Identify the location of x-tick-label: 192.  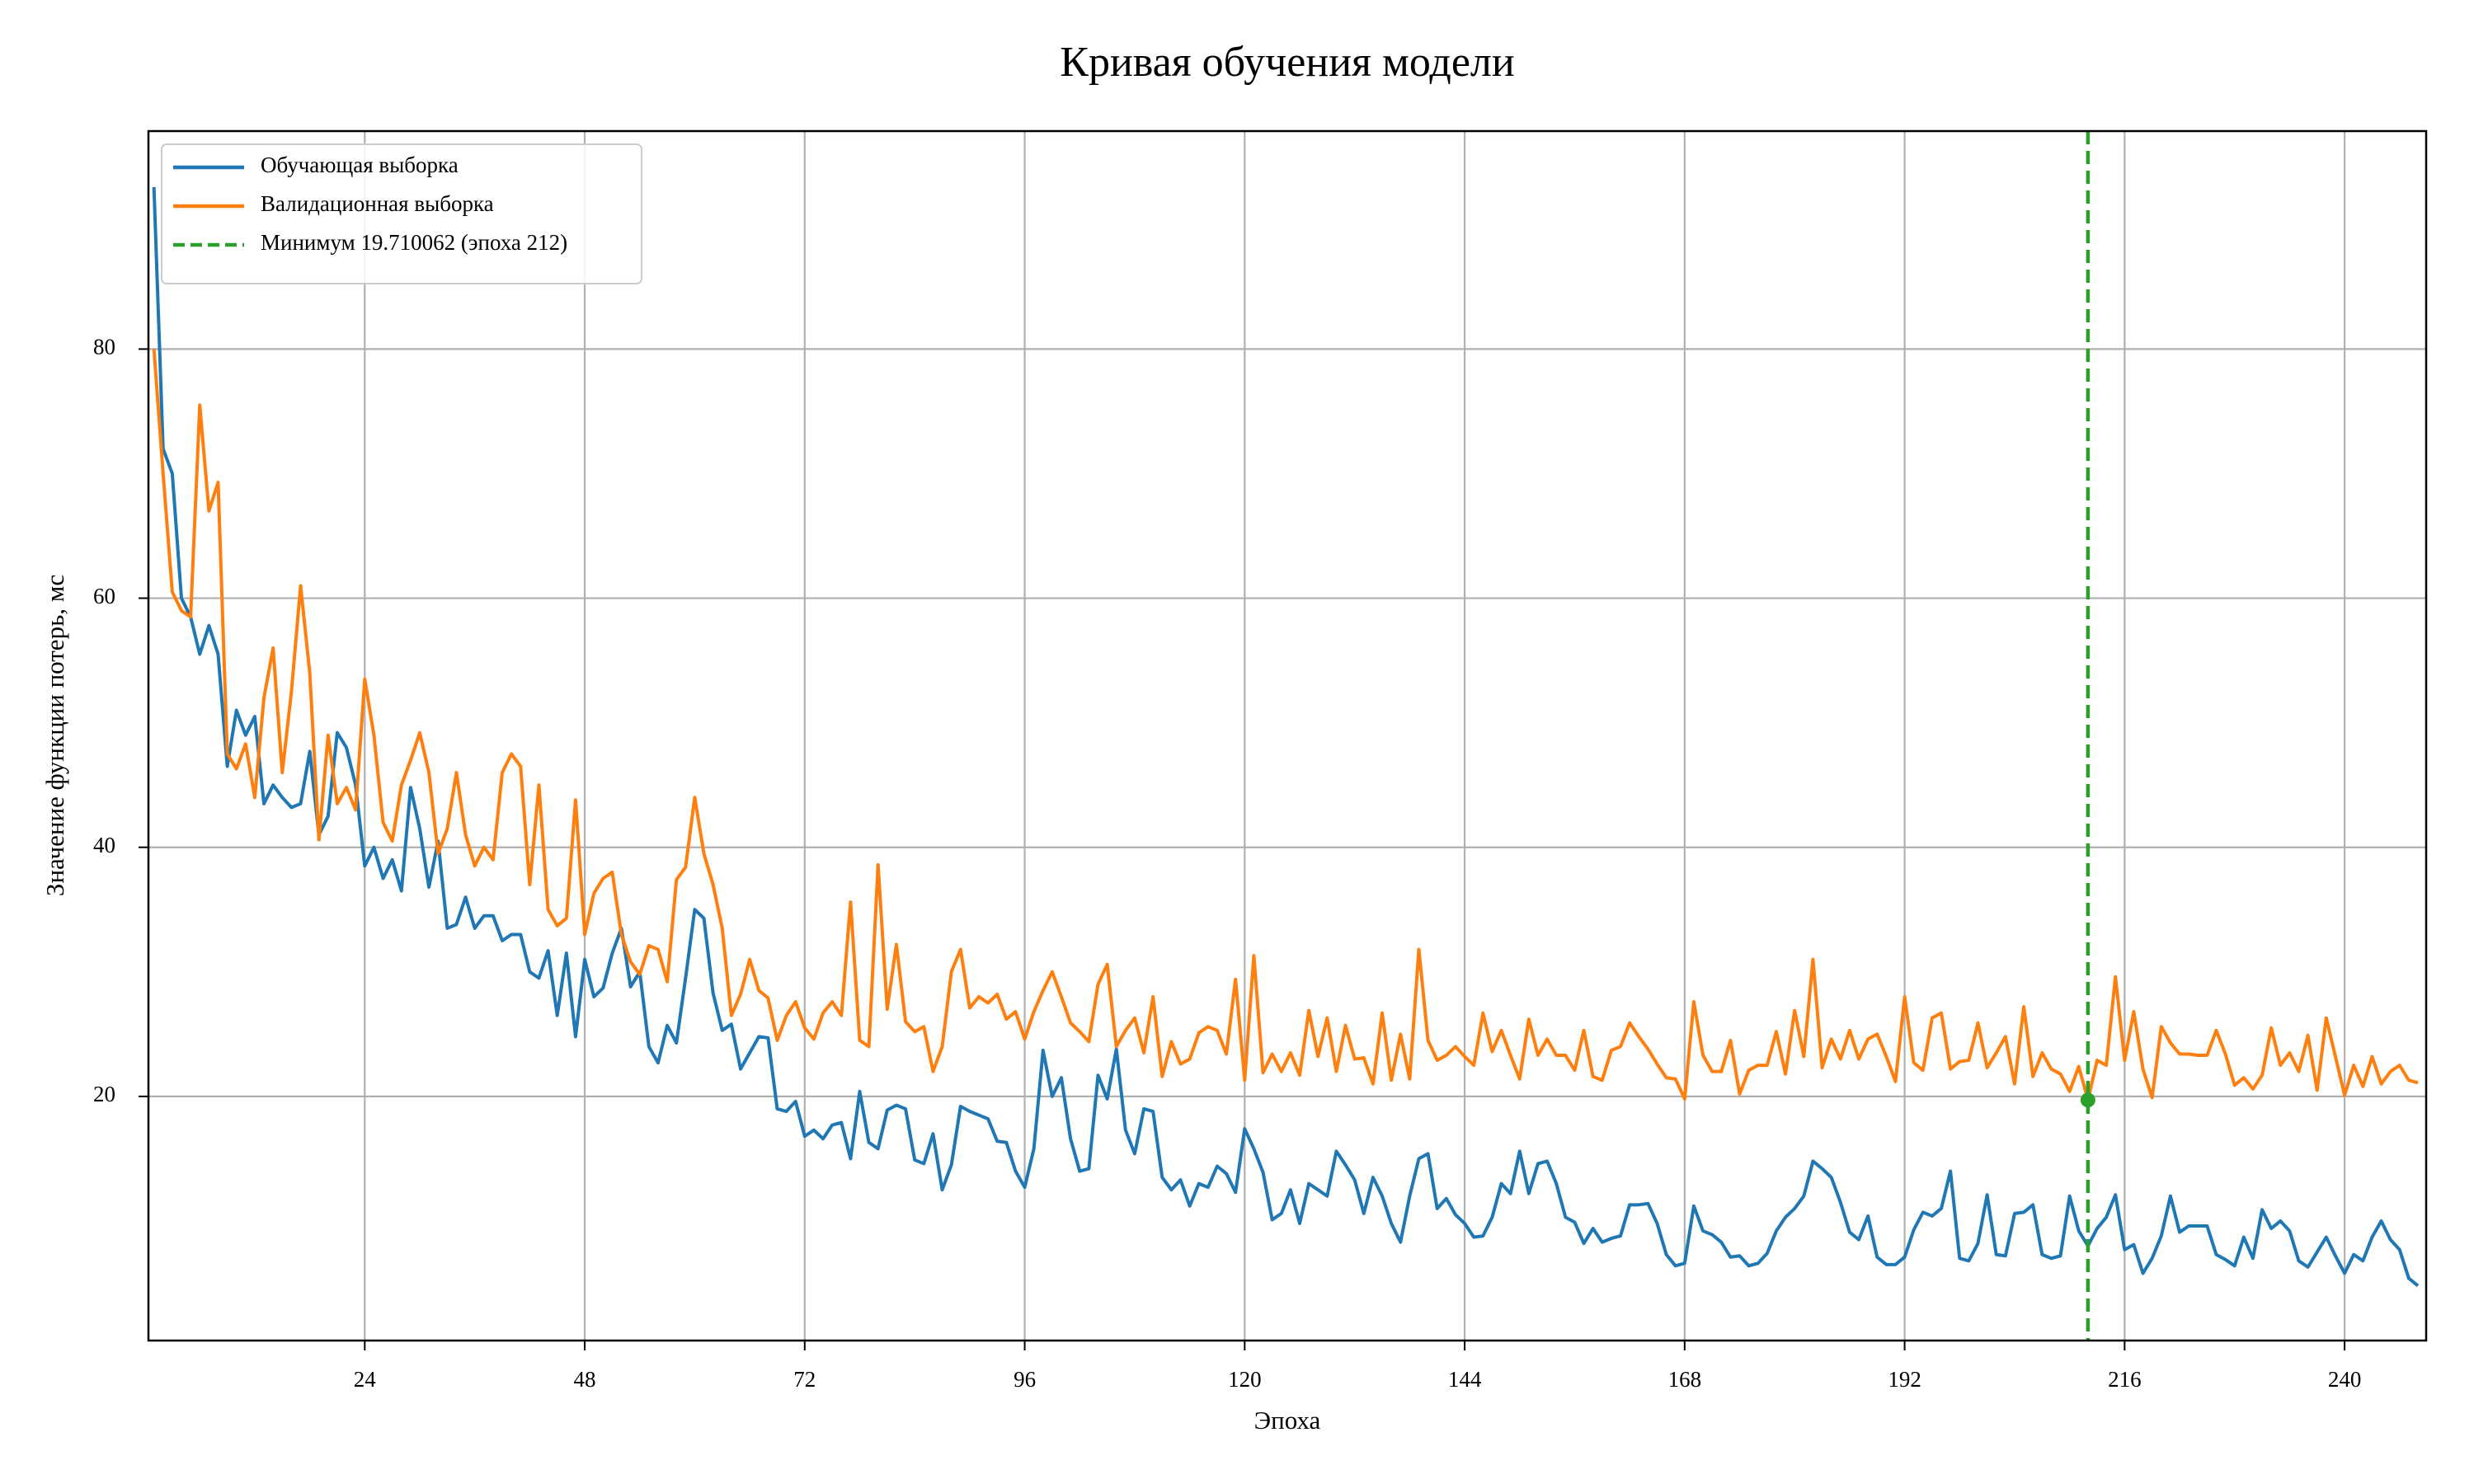
(1904, 1379).